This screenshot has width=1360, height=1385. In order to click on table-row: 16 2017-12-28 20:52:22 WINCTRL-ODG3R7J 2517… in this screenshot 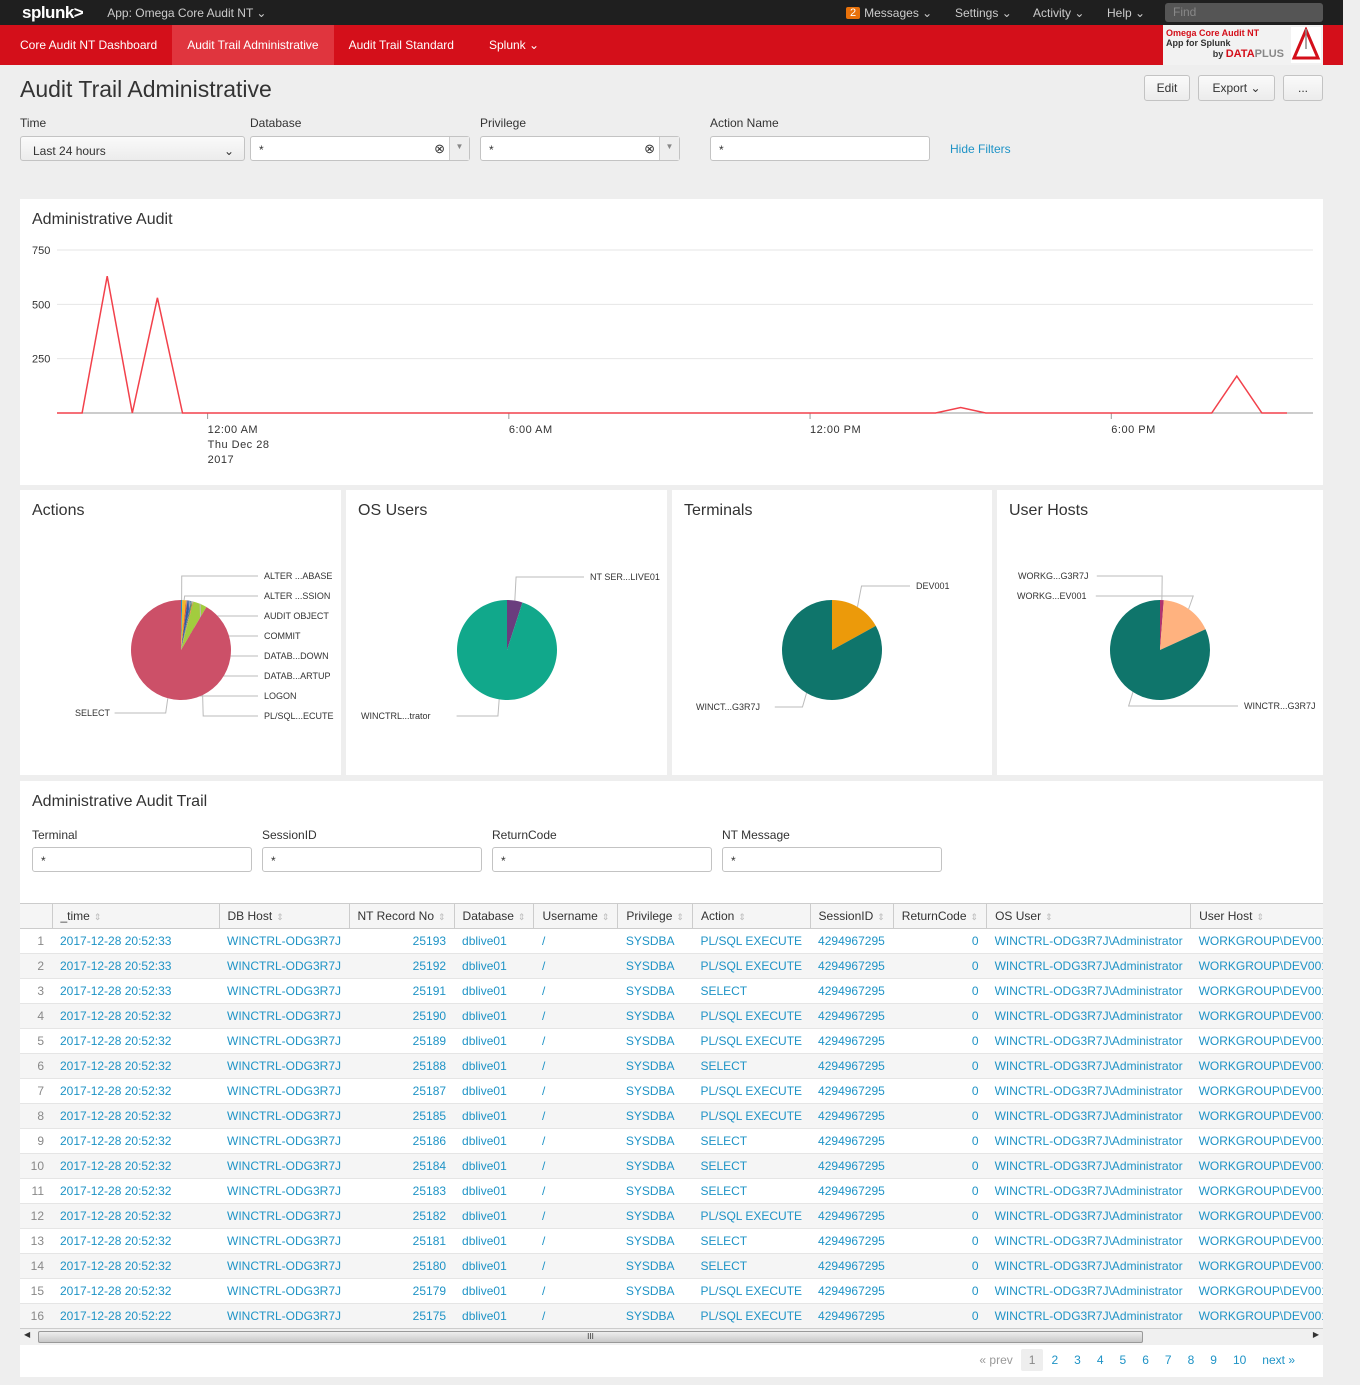, I will do `click(671, 1316)`.